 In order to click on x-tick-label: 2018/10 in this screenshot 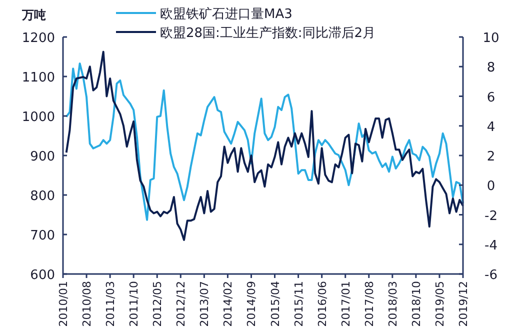, I will do `click(416, 304)`.